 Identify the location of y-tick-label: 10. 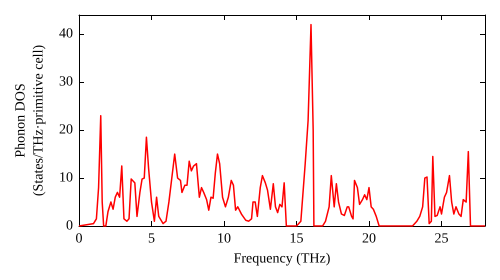
(66, 178).